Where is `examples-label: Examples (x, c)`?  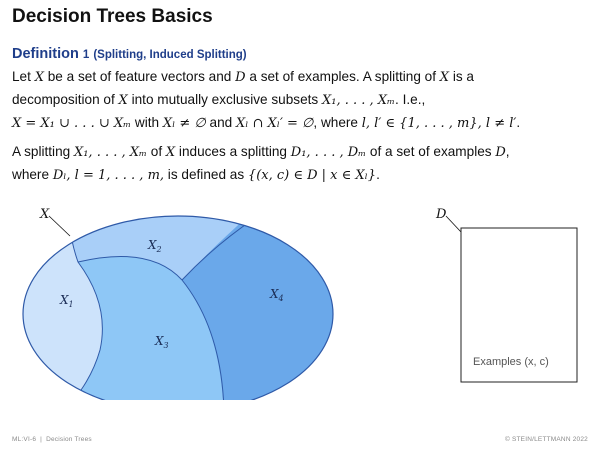 examples-label: Examples (x, c) is located at coordinates (511, 362).